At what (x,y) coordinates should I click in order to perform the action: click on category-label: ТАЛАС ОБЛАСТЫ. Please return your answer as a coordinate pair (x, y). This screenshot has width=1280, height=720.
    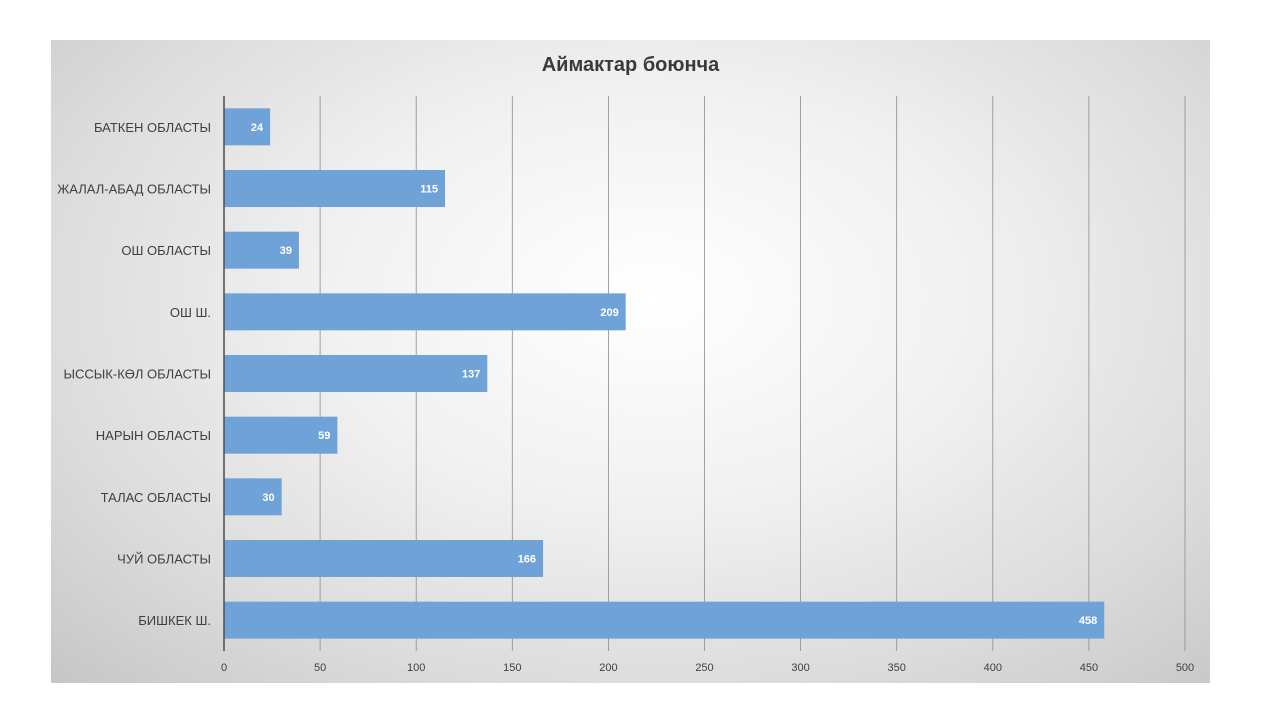
    Looking at the image, I should click on (156, 497).